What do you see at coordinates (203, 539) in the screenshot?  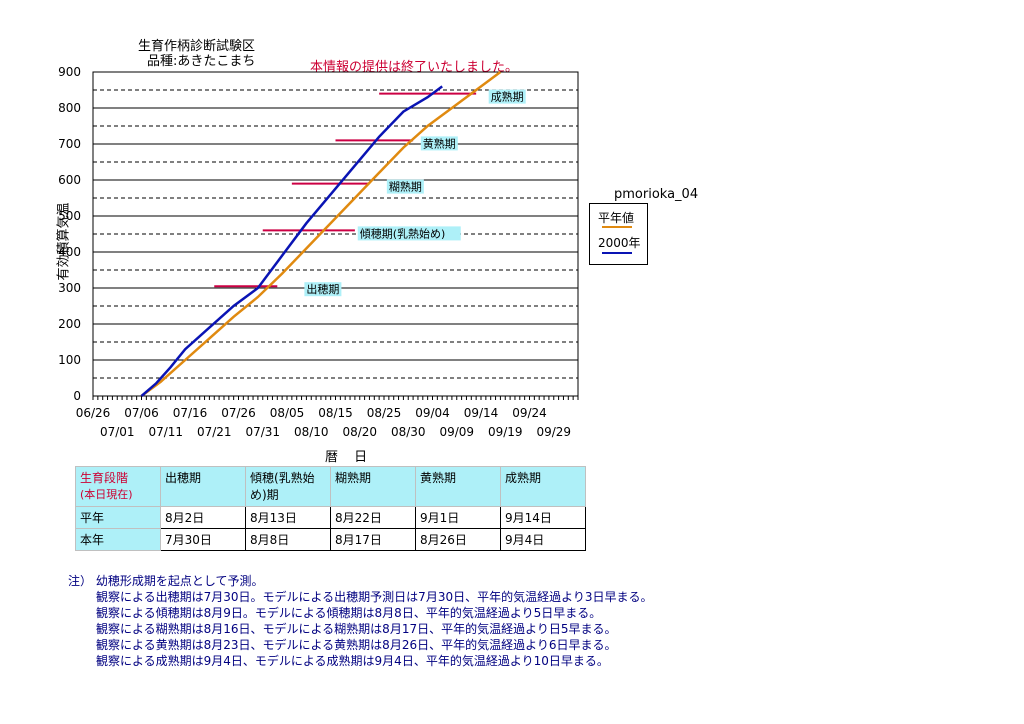 I see `table-cell: 7月30日` at bounding box center [203, 539].